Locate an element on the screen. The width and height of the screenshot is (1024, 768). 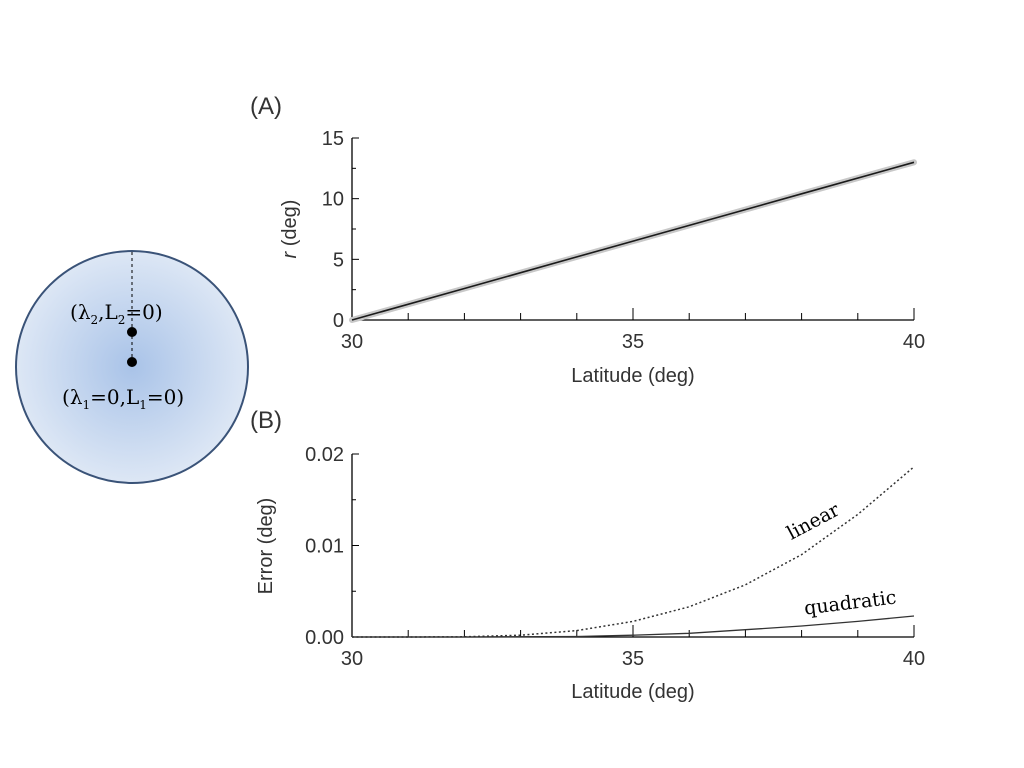
series-line-quadratic is located at coordinates (633, 626).